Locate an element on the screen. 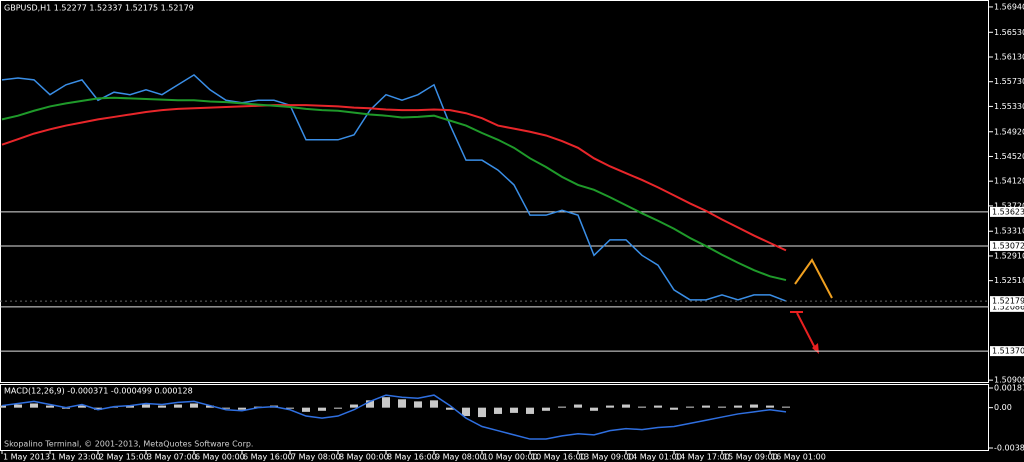  x-tick-label: 16 May 01:00 is located at coordinates (798, 457).